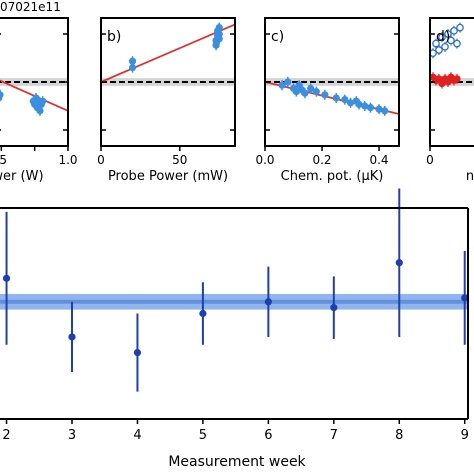  Describe the element at coordinates (137, 435) in the screenshot. I see `x-tick-label: 4` at that location.